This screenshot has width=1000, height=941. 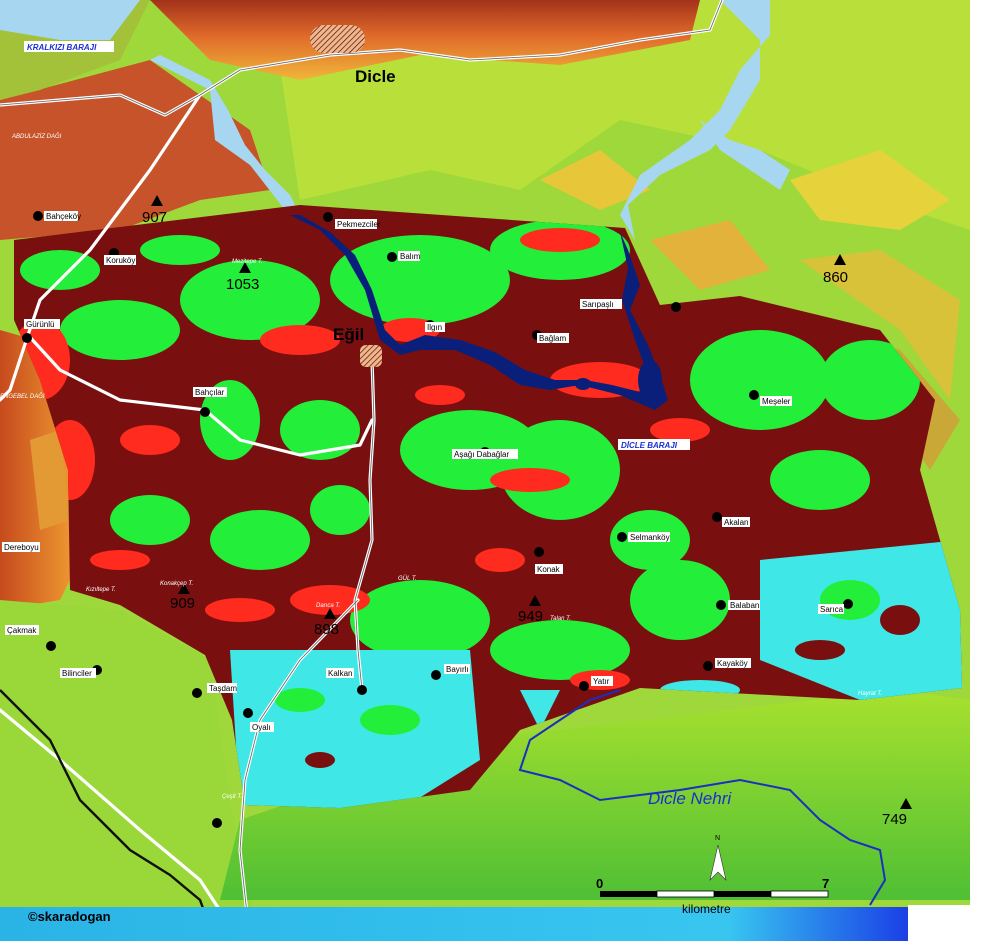 I want to click on village-label: Bilinciler, so click(x=77, y=673).